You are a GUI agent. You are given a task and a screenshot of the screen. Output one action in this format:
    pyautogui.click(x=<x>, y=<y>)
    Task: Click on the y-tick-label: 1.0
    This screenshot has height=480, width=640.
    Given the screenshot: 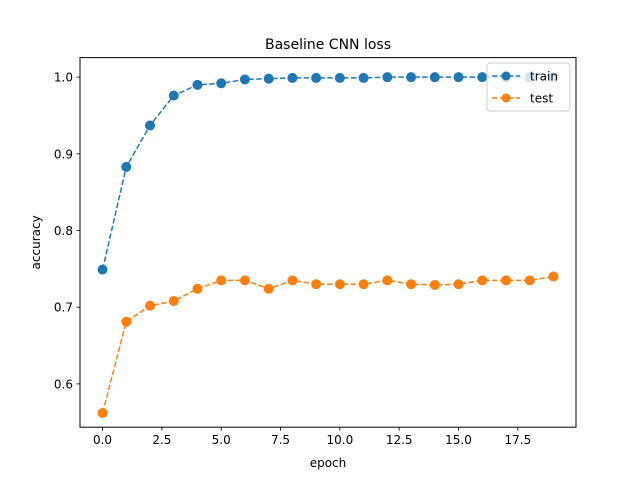 What is the action you would take?
    pyautogui.click(x=63, y=78)
    